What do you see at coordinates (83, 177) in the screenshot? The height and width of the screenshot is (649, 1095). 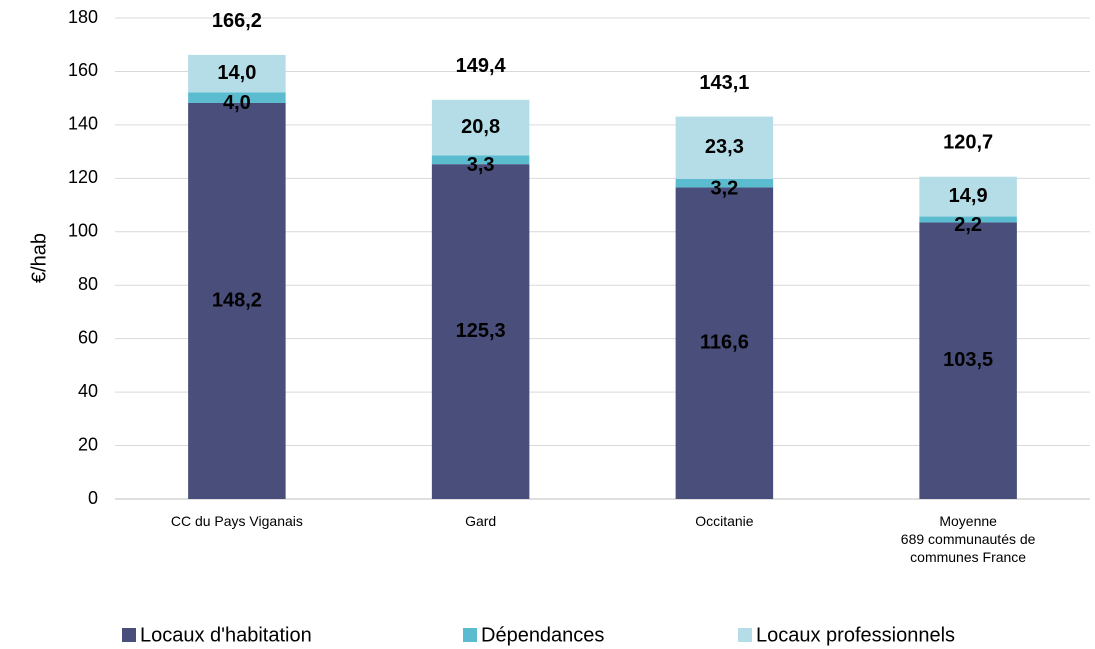 I see `y-tick-label: 120` at bounding box center [83, 177].